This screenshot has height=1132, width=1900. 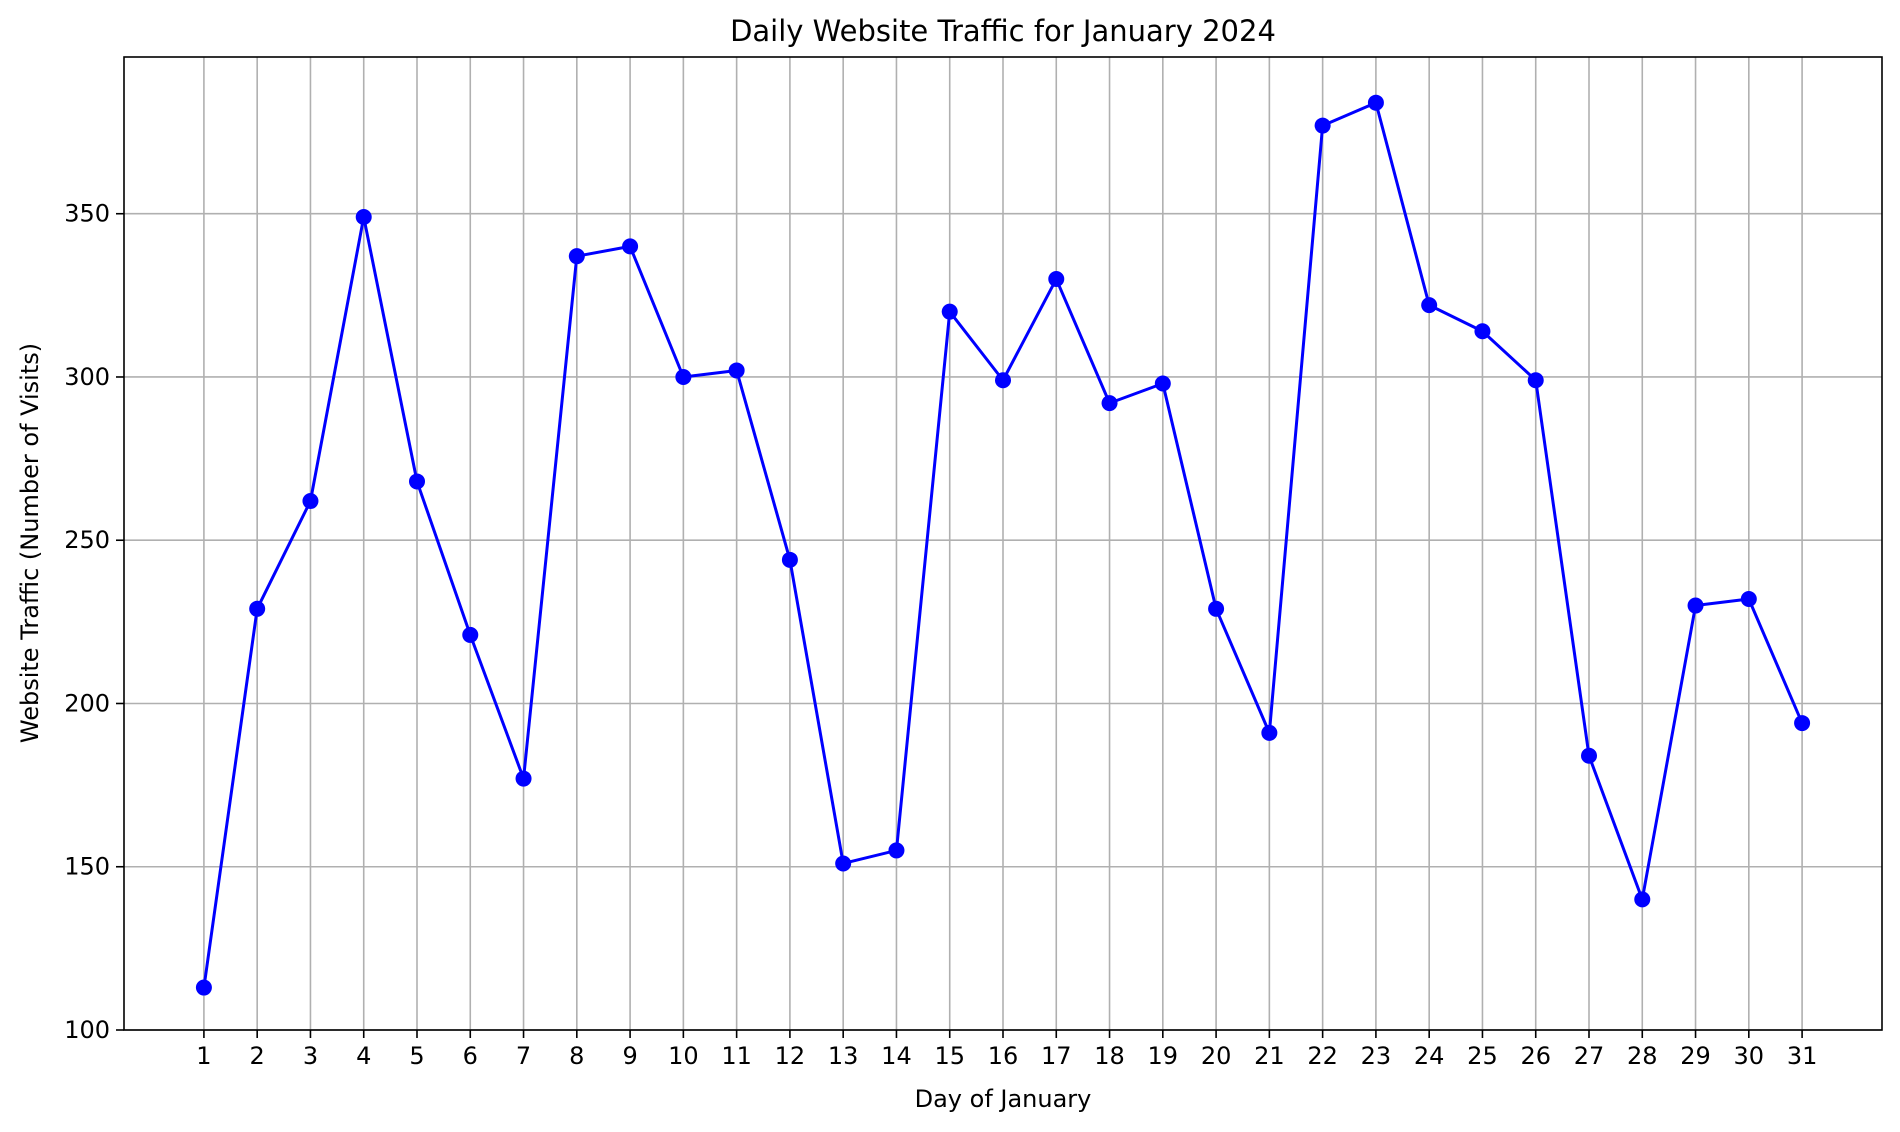 What do you see at coordinates (310, 1056) in the screenshot?
I see `x-tick-label: 3` at bounding box center [310, 1056].